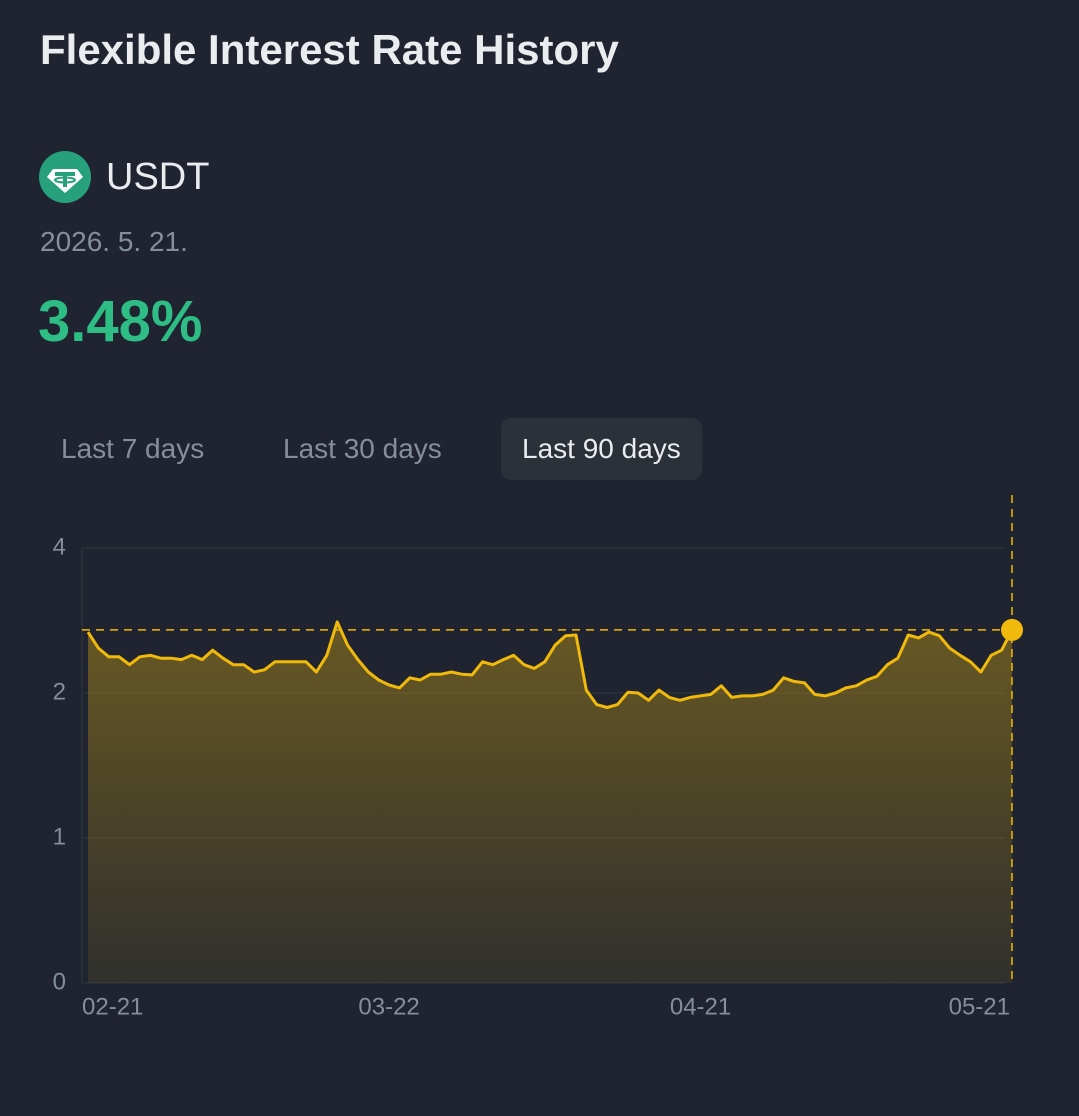 The width and height of the screenshot is (1079, 1116). What do you see at coordinates (59, 546) in the screenshot?
I see `y-tick-label: 4` at bounding box center [59, 546].